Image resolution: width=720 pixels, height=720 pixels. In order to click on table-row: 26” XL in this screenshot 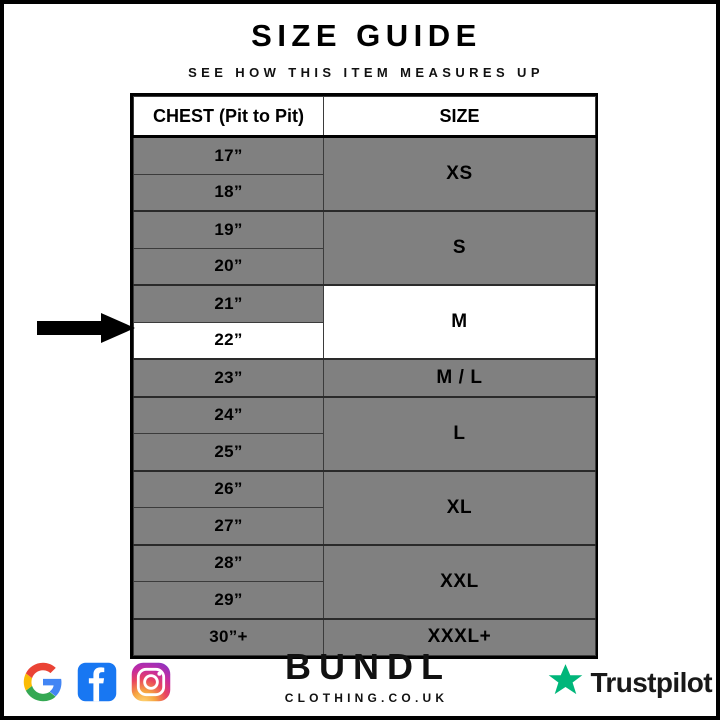, I will do `click(364, 507)`.